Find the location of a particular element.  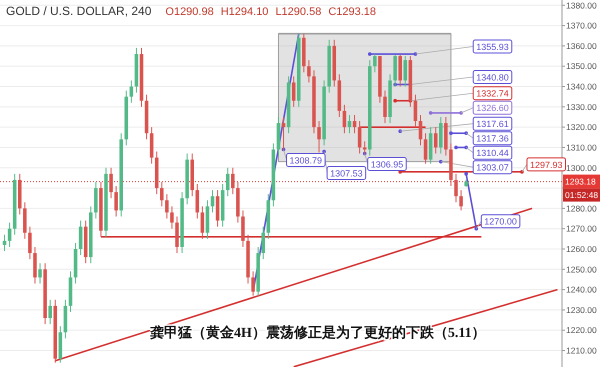

y-tick-label: 1380.00 is located at coordinates (581, 5).